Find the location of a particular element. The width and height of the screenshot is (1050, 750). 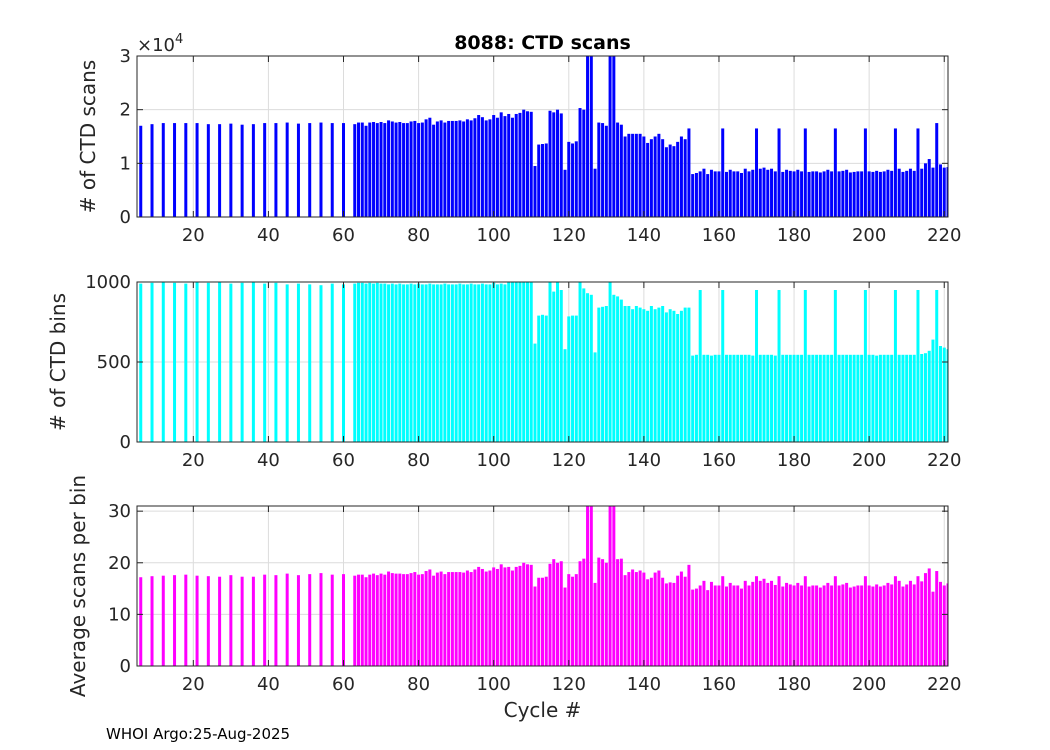

x-tick-label: 140 is located at coordinates (644, 460).